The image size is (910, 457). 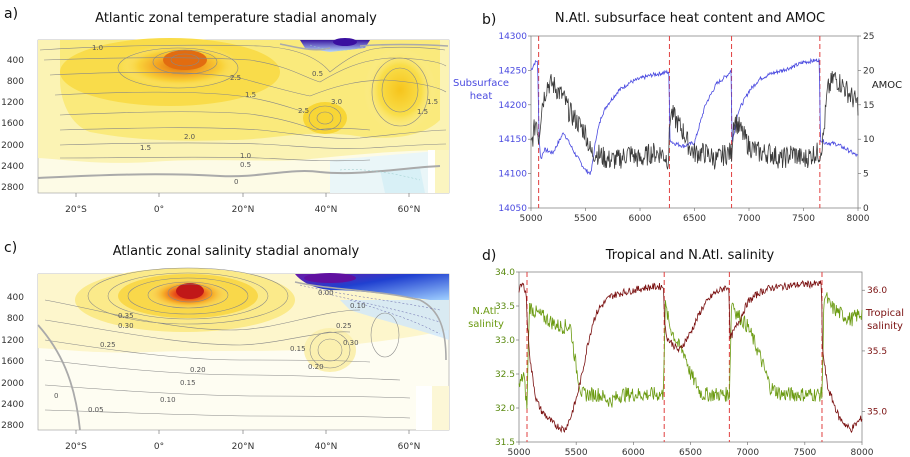 What do you see at coordinates (126, 326) in the screenshot?
I see `panel-c-contour-label: 0.30` at bounding box center [126, 326].